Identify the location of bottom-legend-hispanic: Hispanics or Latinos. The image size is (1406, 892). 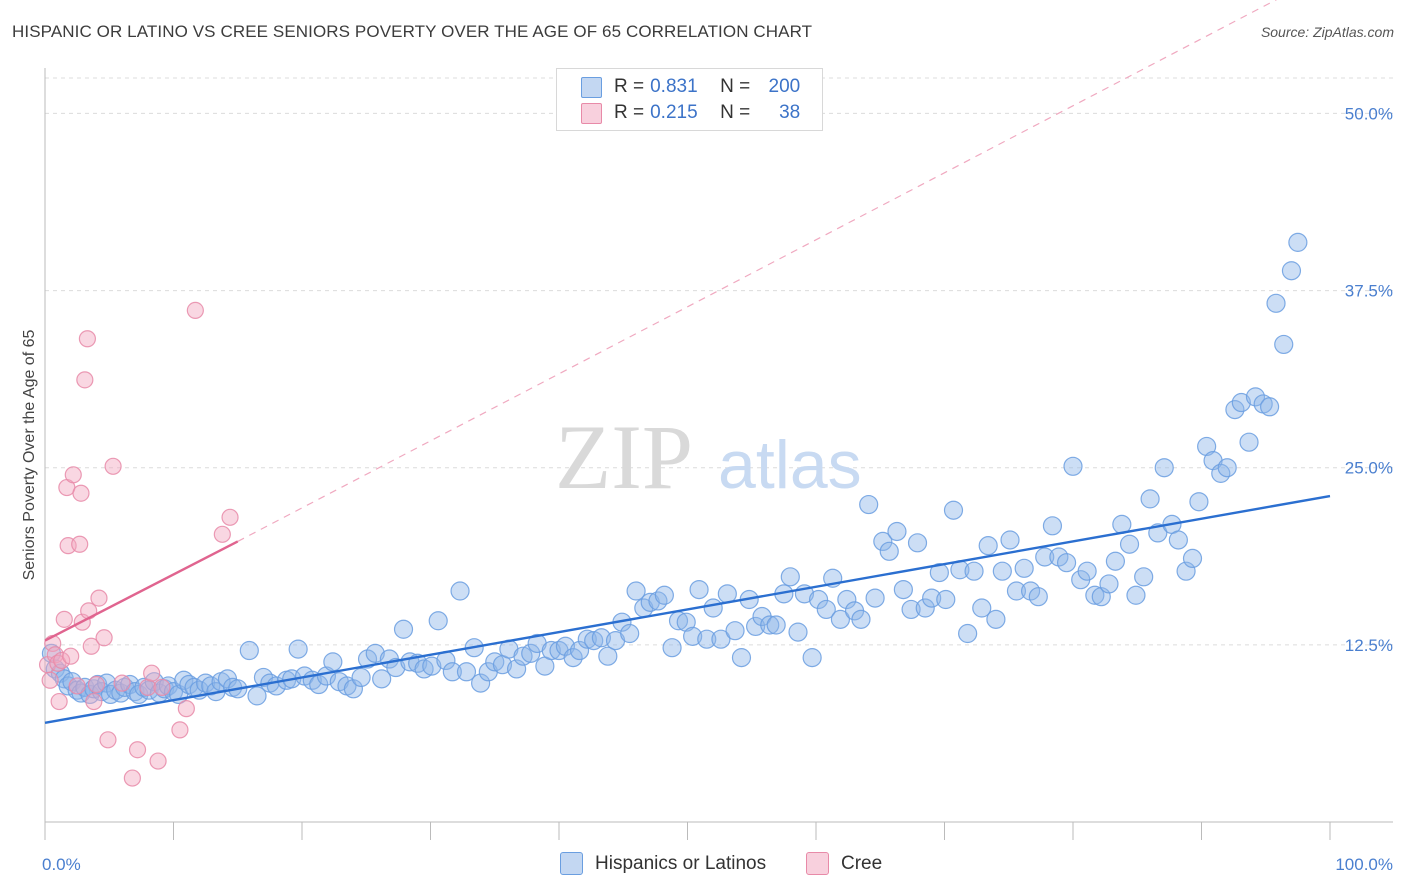
(663, 863).